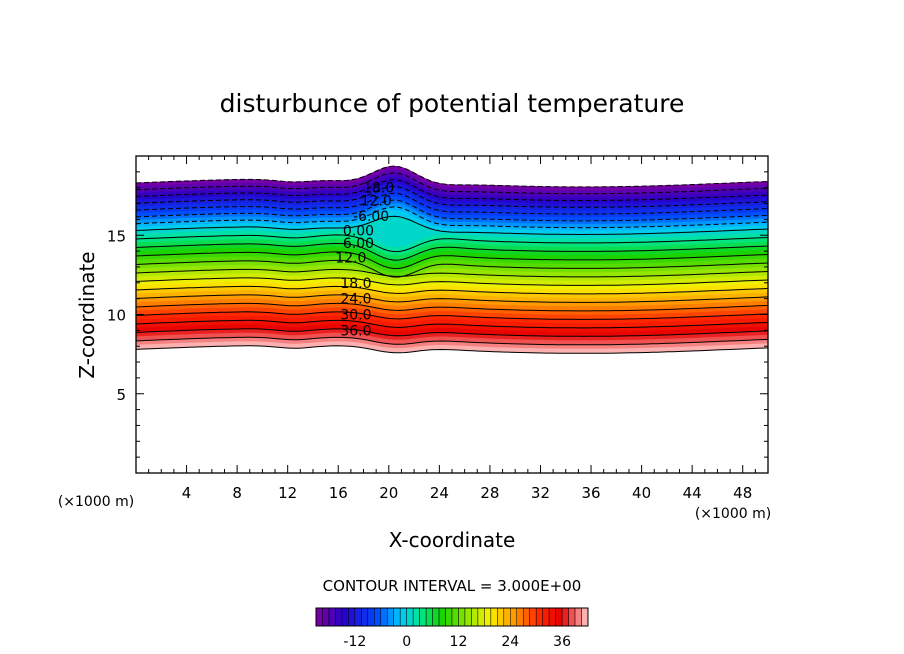 This screenshot has height=654, width=904. I want to click on x-tick-label: 12, so click(287, 493).